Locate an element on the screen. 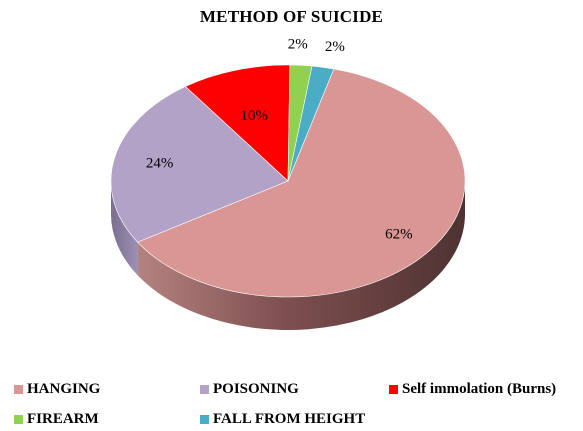 The image size is (583, 431). pie-side-poisoning is located at coordinates (124, 228).